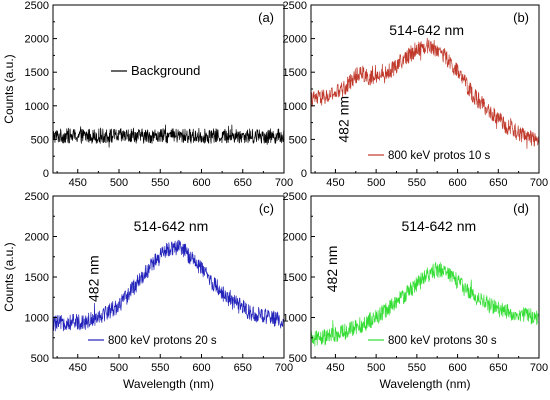 This screenshot has height=400, width=550. Describe the element at coordinates (295, 73) in the screenshot. I see `y-tick-label-b-3: 1500` at that location.